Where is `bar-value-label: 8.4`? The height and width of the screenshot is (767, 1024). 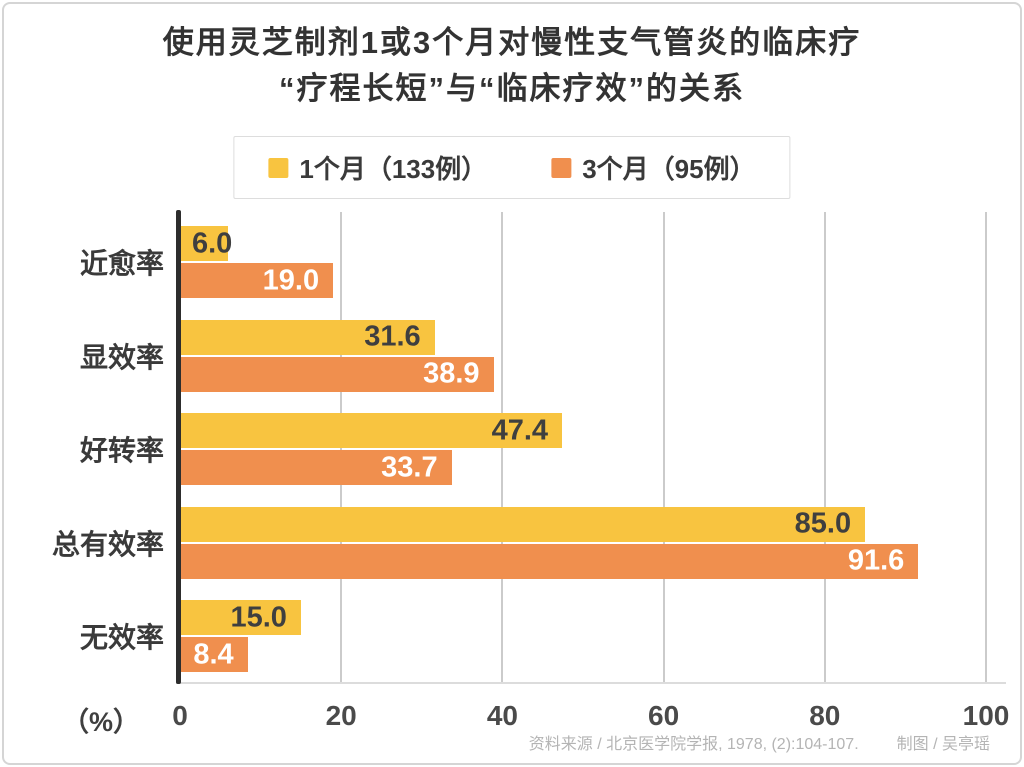
bar-value-label: 8.4 is located at coordinates (213, 654).